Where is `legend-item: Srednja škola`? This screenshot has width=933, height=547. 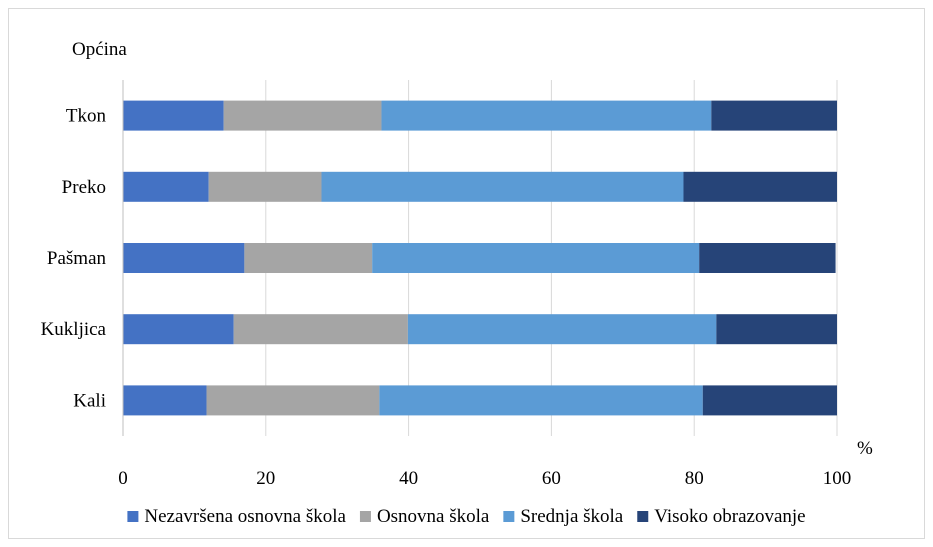
legend-item: Srednja škola is located at coordinates (563, 516).